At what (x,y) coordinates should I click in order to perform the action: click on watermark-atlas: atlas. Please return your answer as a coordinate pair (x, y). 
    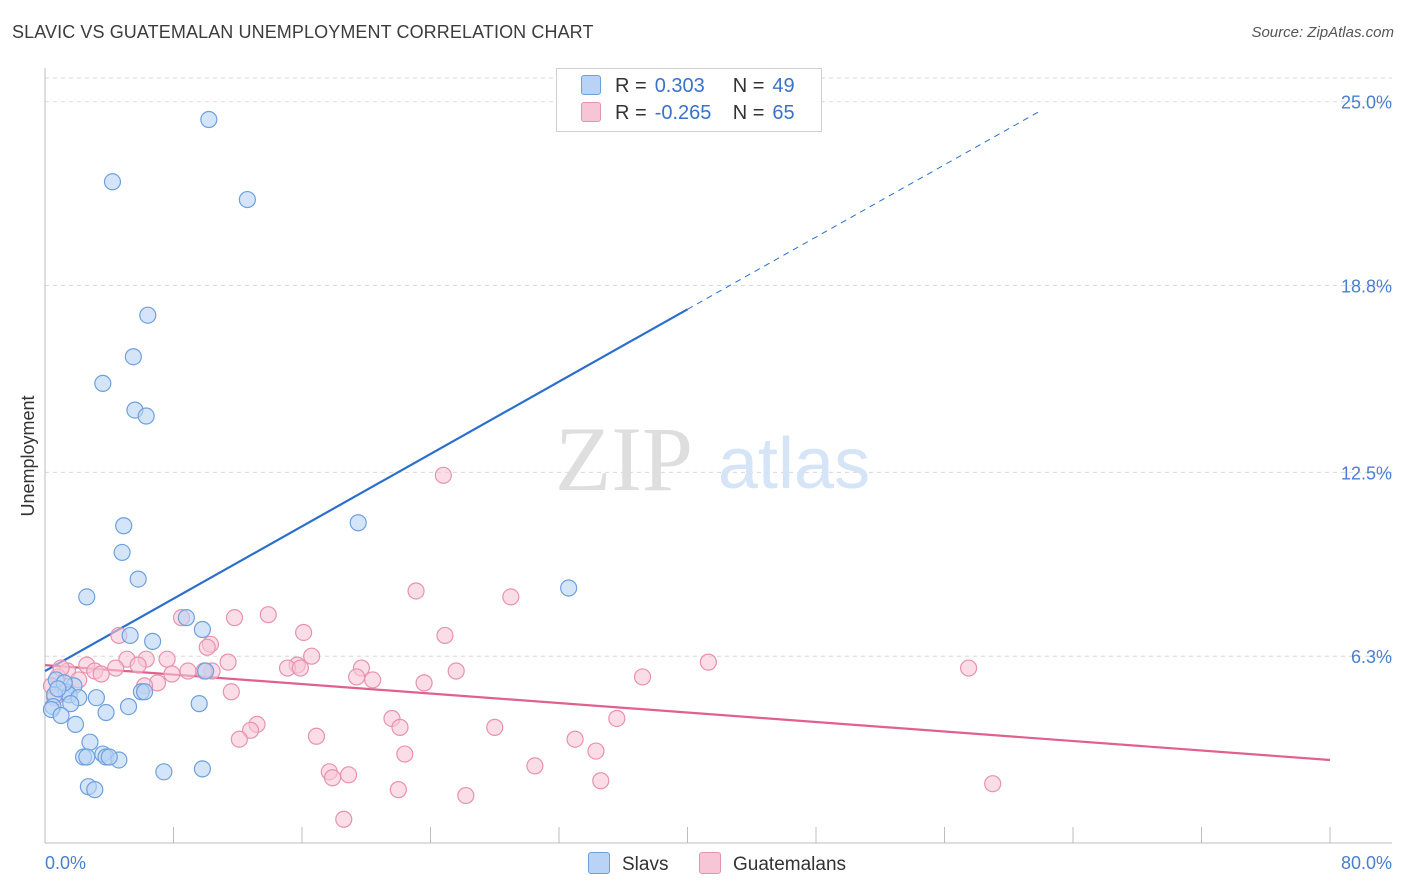
    Looking at the image, I should click on (794, 464).